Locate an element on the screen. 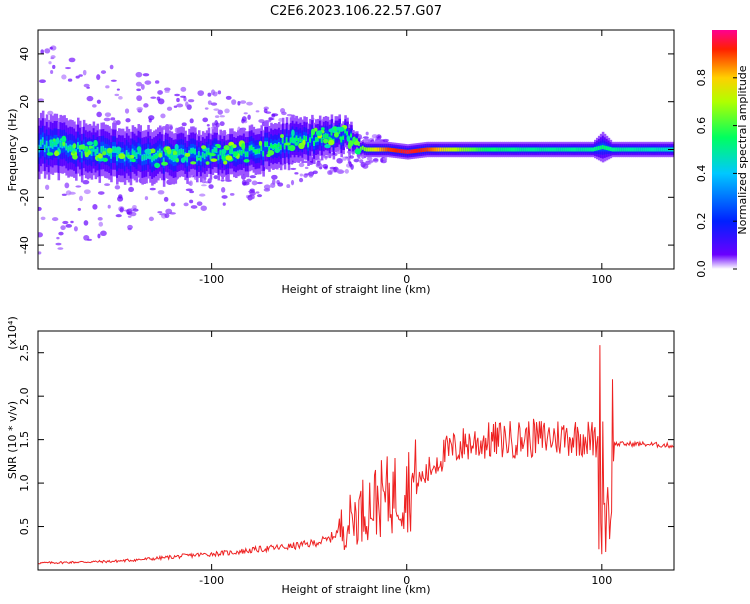  colorbar-tick-label: 0.8 is located at coordinates (701, 78).